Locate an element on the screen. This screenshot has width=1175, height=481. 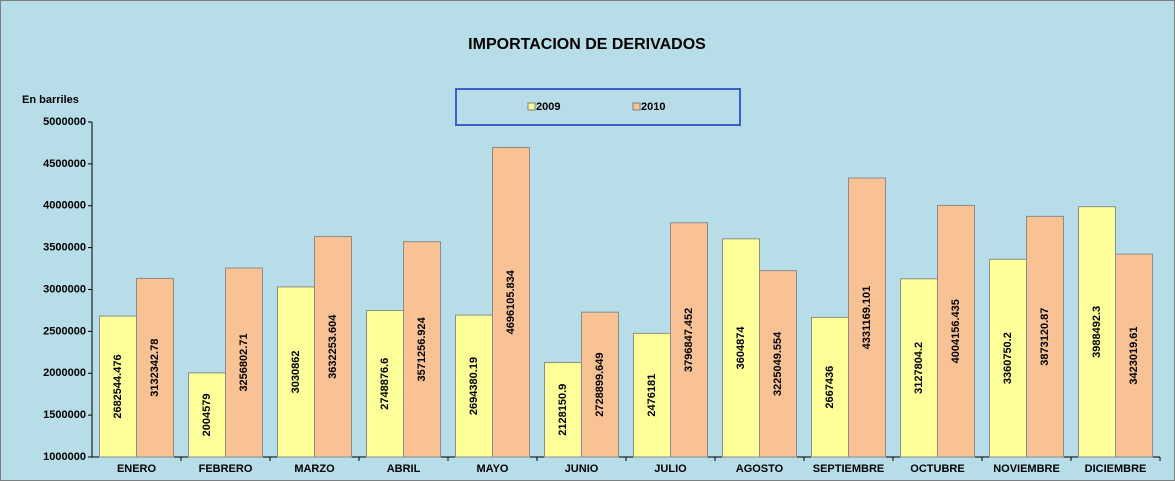
x-tick-label: DICIEMBRE is located at coordinates (1116, 469).